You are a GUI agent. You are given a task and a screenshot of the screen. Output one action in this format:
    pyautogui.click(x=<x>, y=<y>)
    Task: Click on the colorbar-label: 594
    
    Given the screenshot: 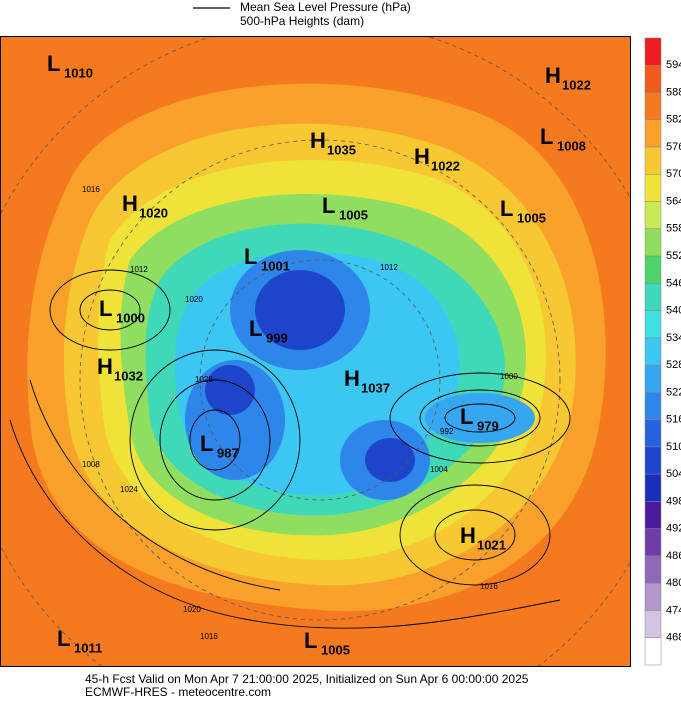 What is the action you would take?
    pyautogui.click(x=673, y=65)
    